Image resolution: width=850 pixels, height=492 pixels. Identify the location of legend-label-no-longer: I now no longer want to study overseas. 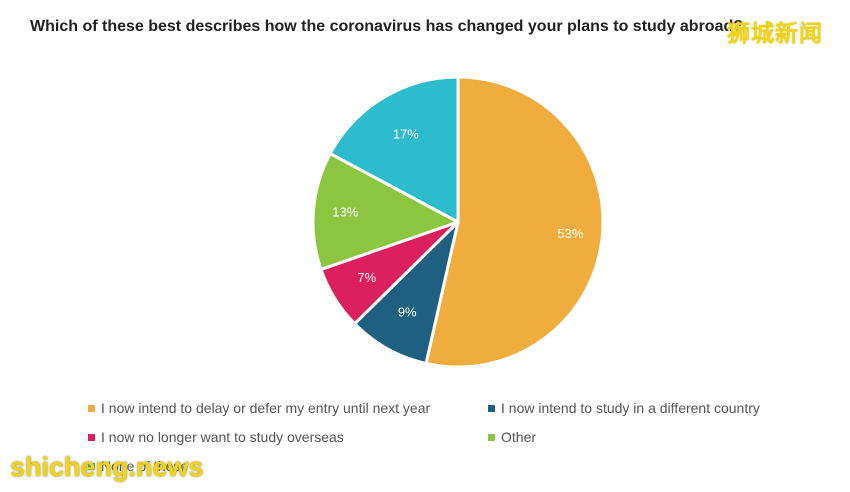
(222, 437).